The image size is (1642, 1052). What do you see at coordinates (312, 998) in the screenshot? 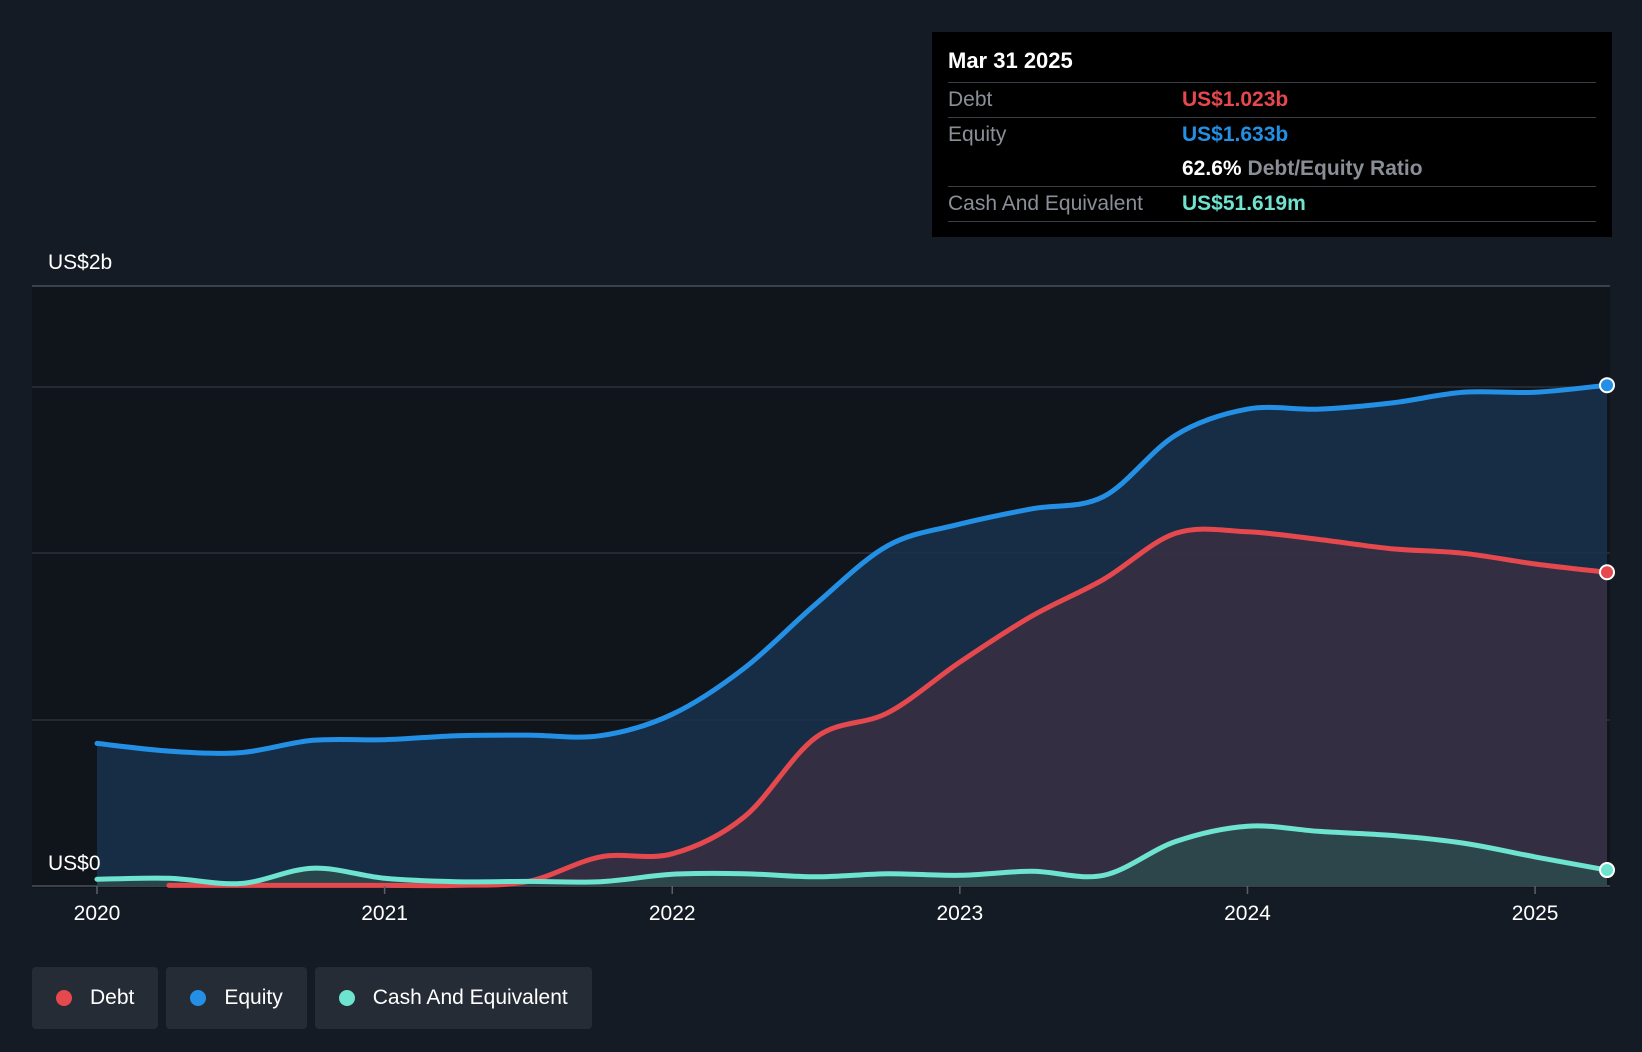
I see `chart-legend: Debt Equity Cash And Equivalent` at bounding box center [312, 998].